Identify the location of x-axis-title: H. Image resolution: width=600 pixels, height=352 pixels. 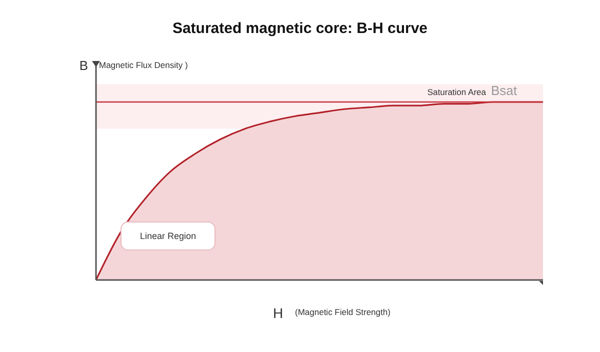
(278, 313).